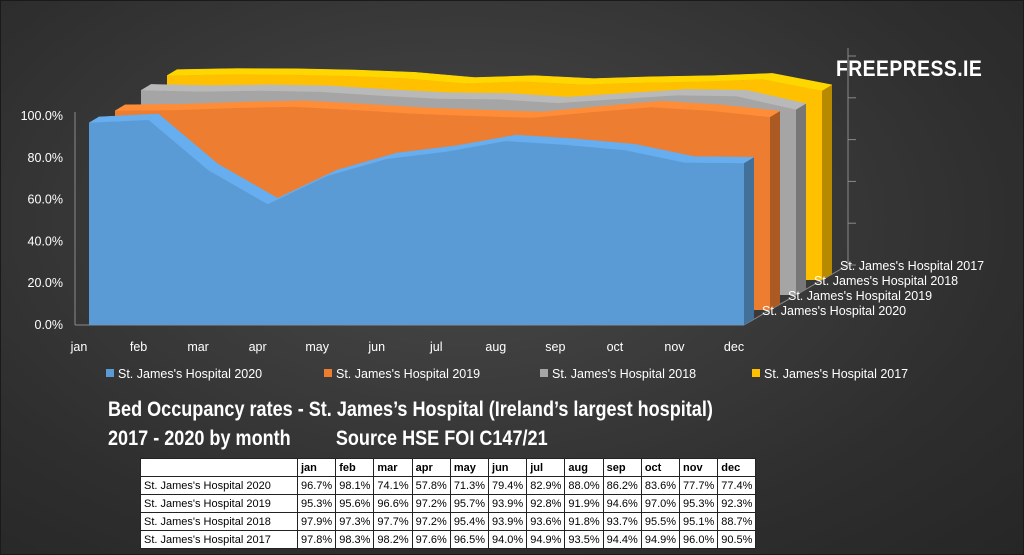 The height and width of the screenshot is (555, 1024). What do you see at coordinates (469, 539) in the screenshot?
I see `table-cell: 96.5%` at bounding box center [469, 539].